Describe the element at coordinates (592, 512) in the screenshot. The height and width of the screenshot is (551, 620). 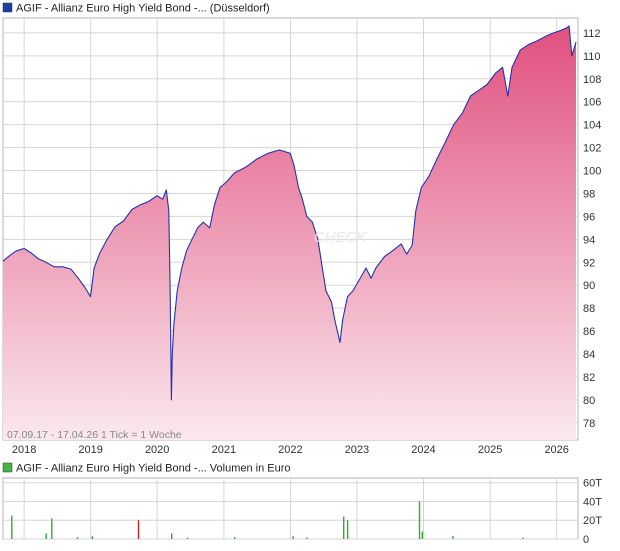
I see `volume-y-axis: 0 20T 40T 60T` at that location.